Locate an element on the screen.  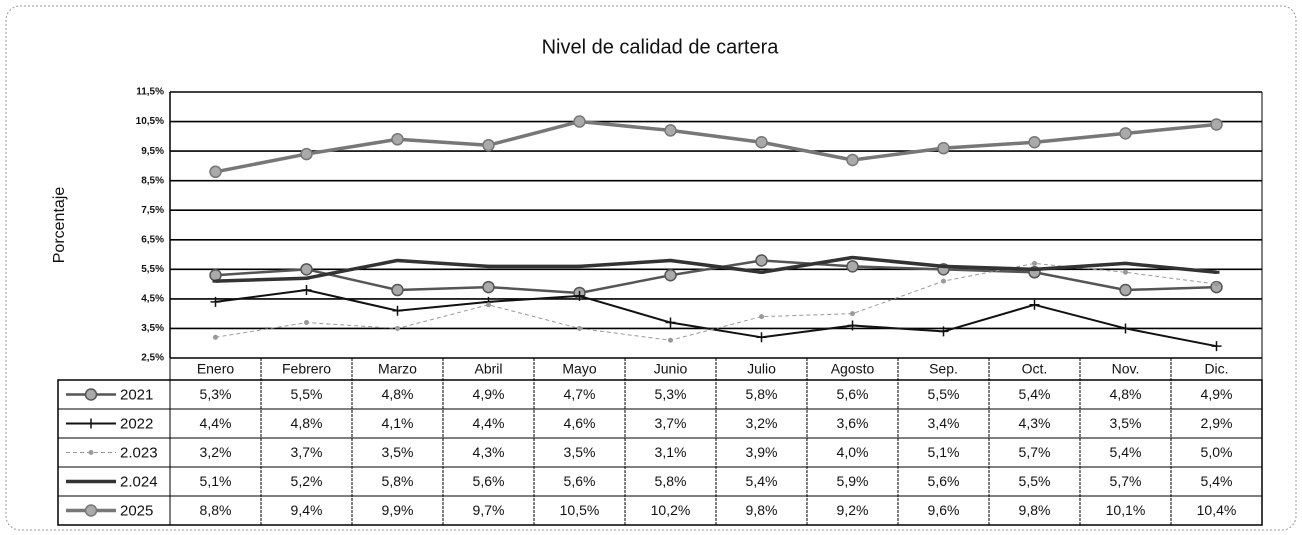
data-label: 8,8% is located at coordinates (216, 510).